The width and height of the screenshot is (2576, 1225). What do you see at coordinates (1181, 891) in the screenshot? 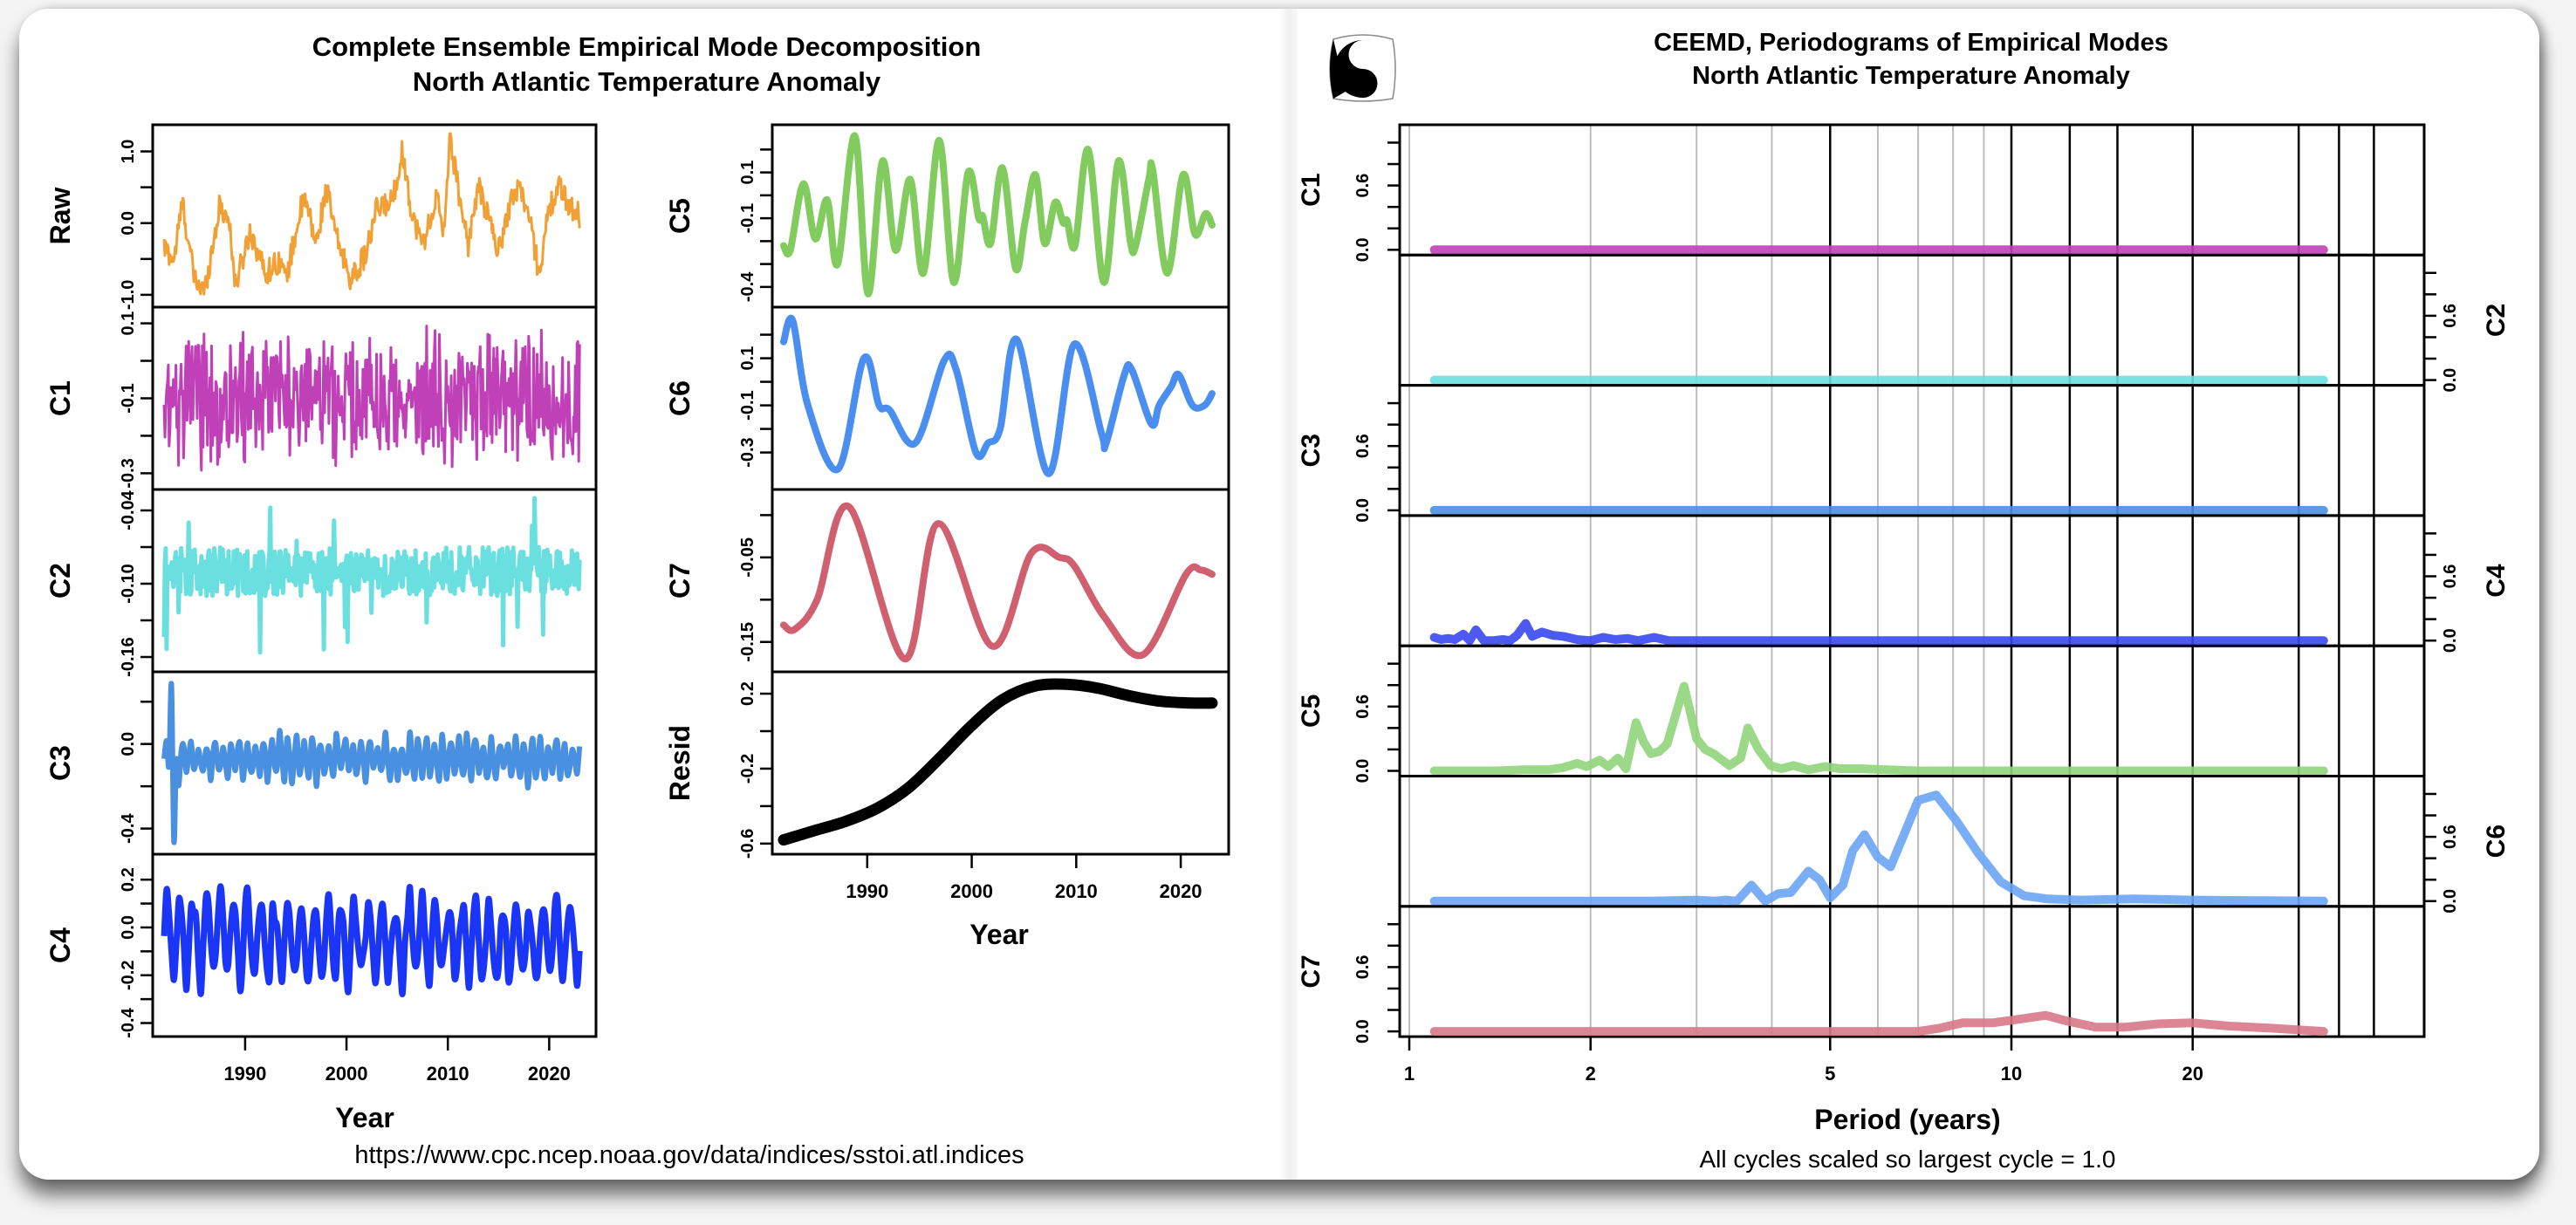
I see `x-tick-label: 2020` at bounding box center [1181, 891].